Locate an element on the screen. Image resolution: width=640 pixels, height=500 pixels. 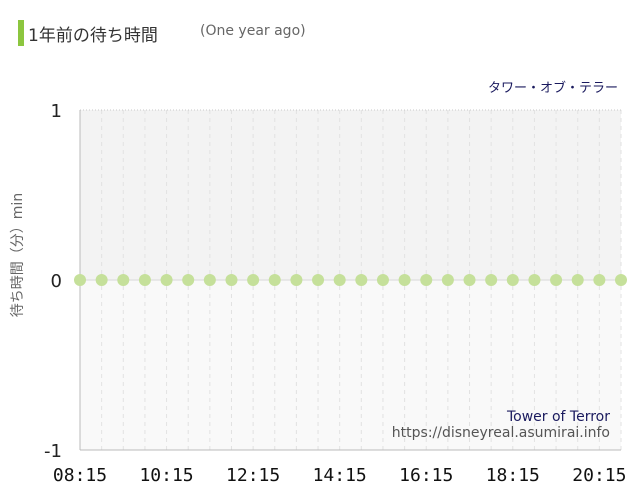
x-tick-label: 08:15 is located at coordinates (80, 475).